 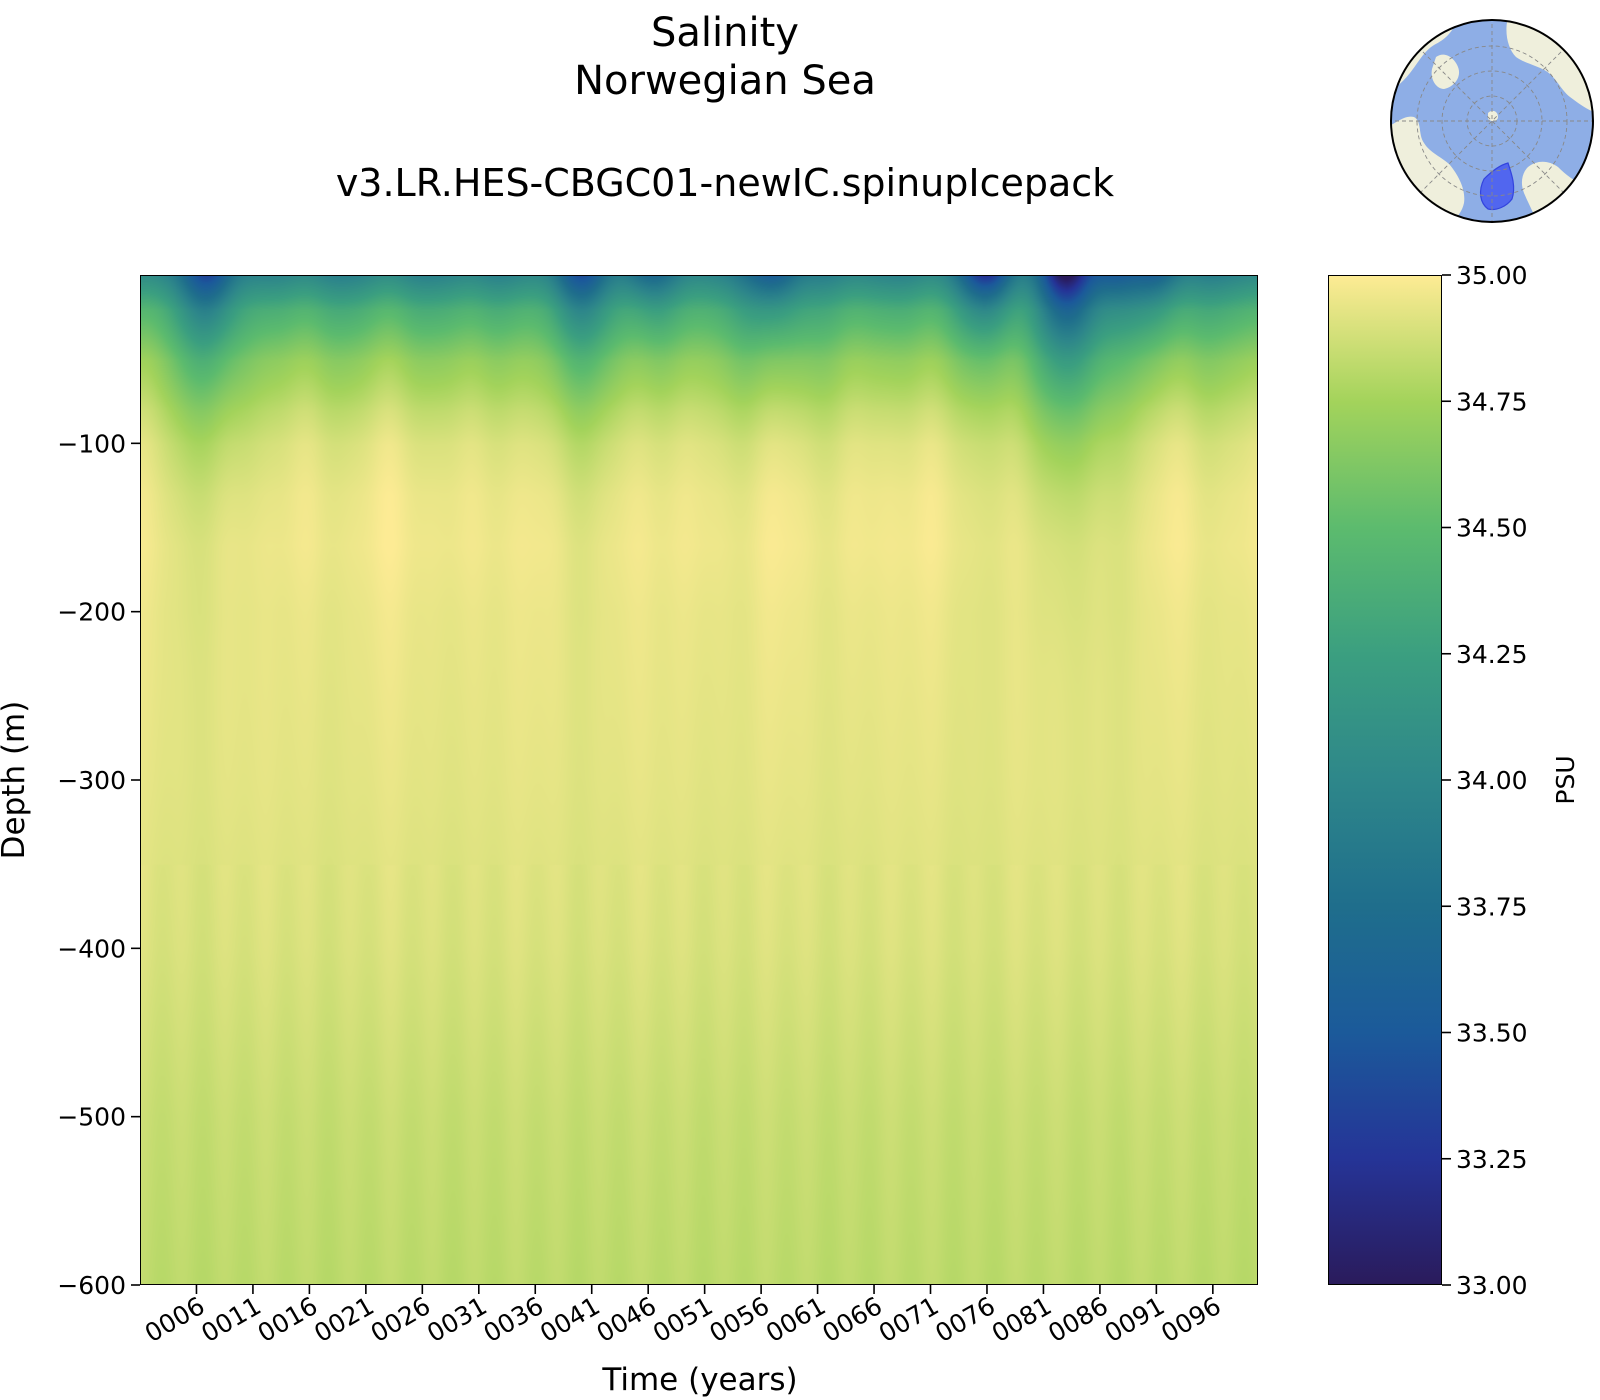 I want to click on y-tick-label: −100, so click(x=91, y=443).